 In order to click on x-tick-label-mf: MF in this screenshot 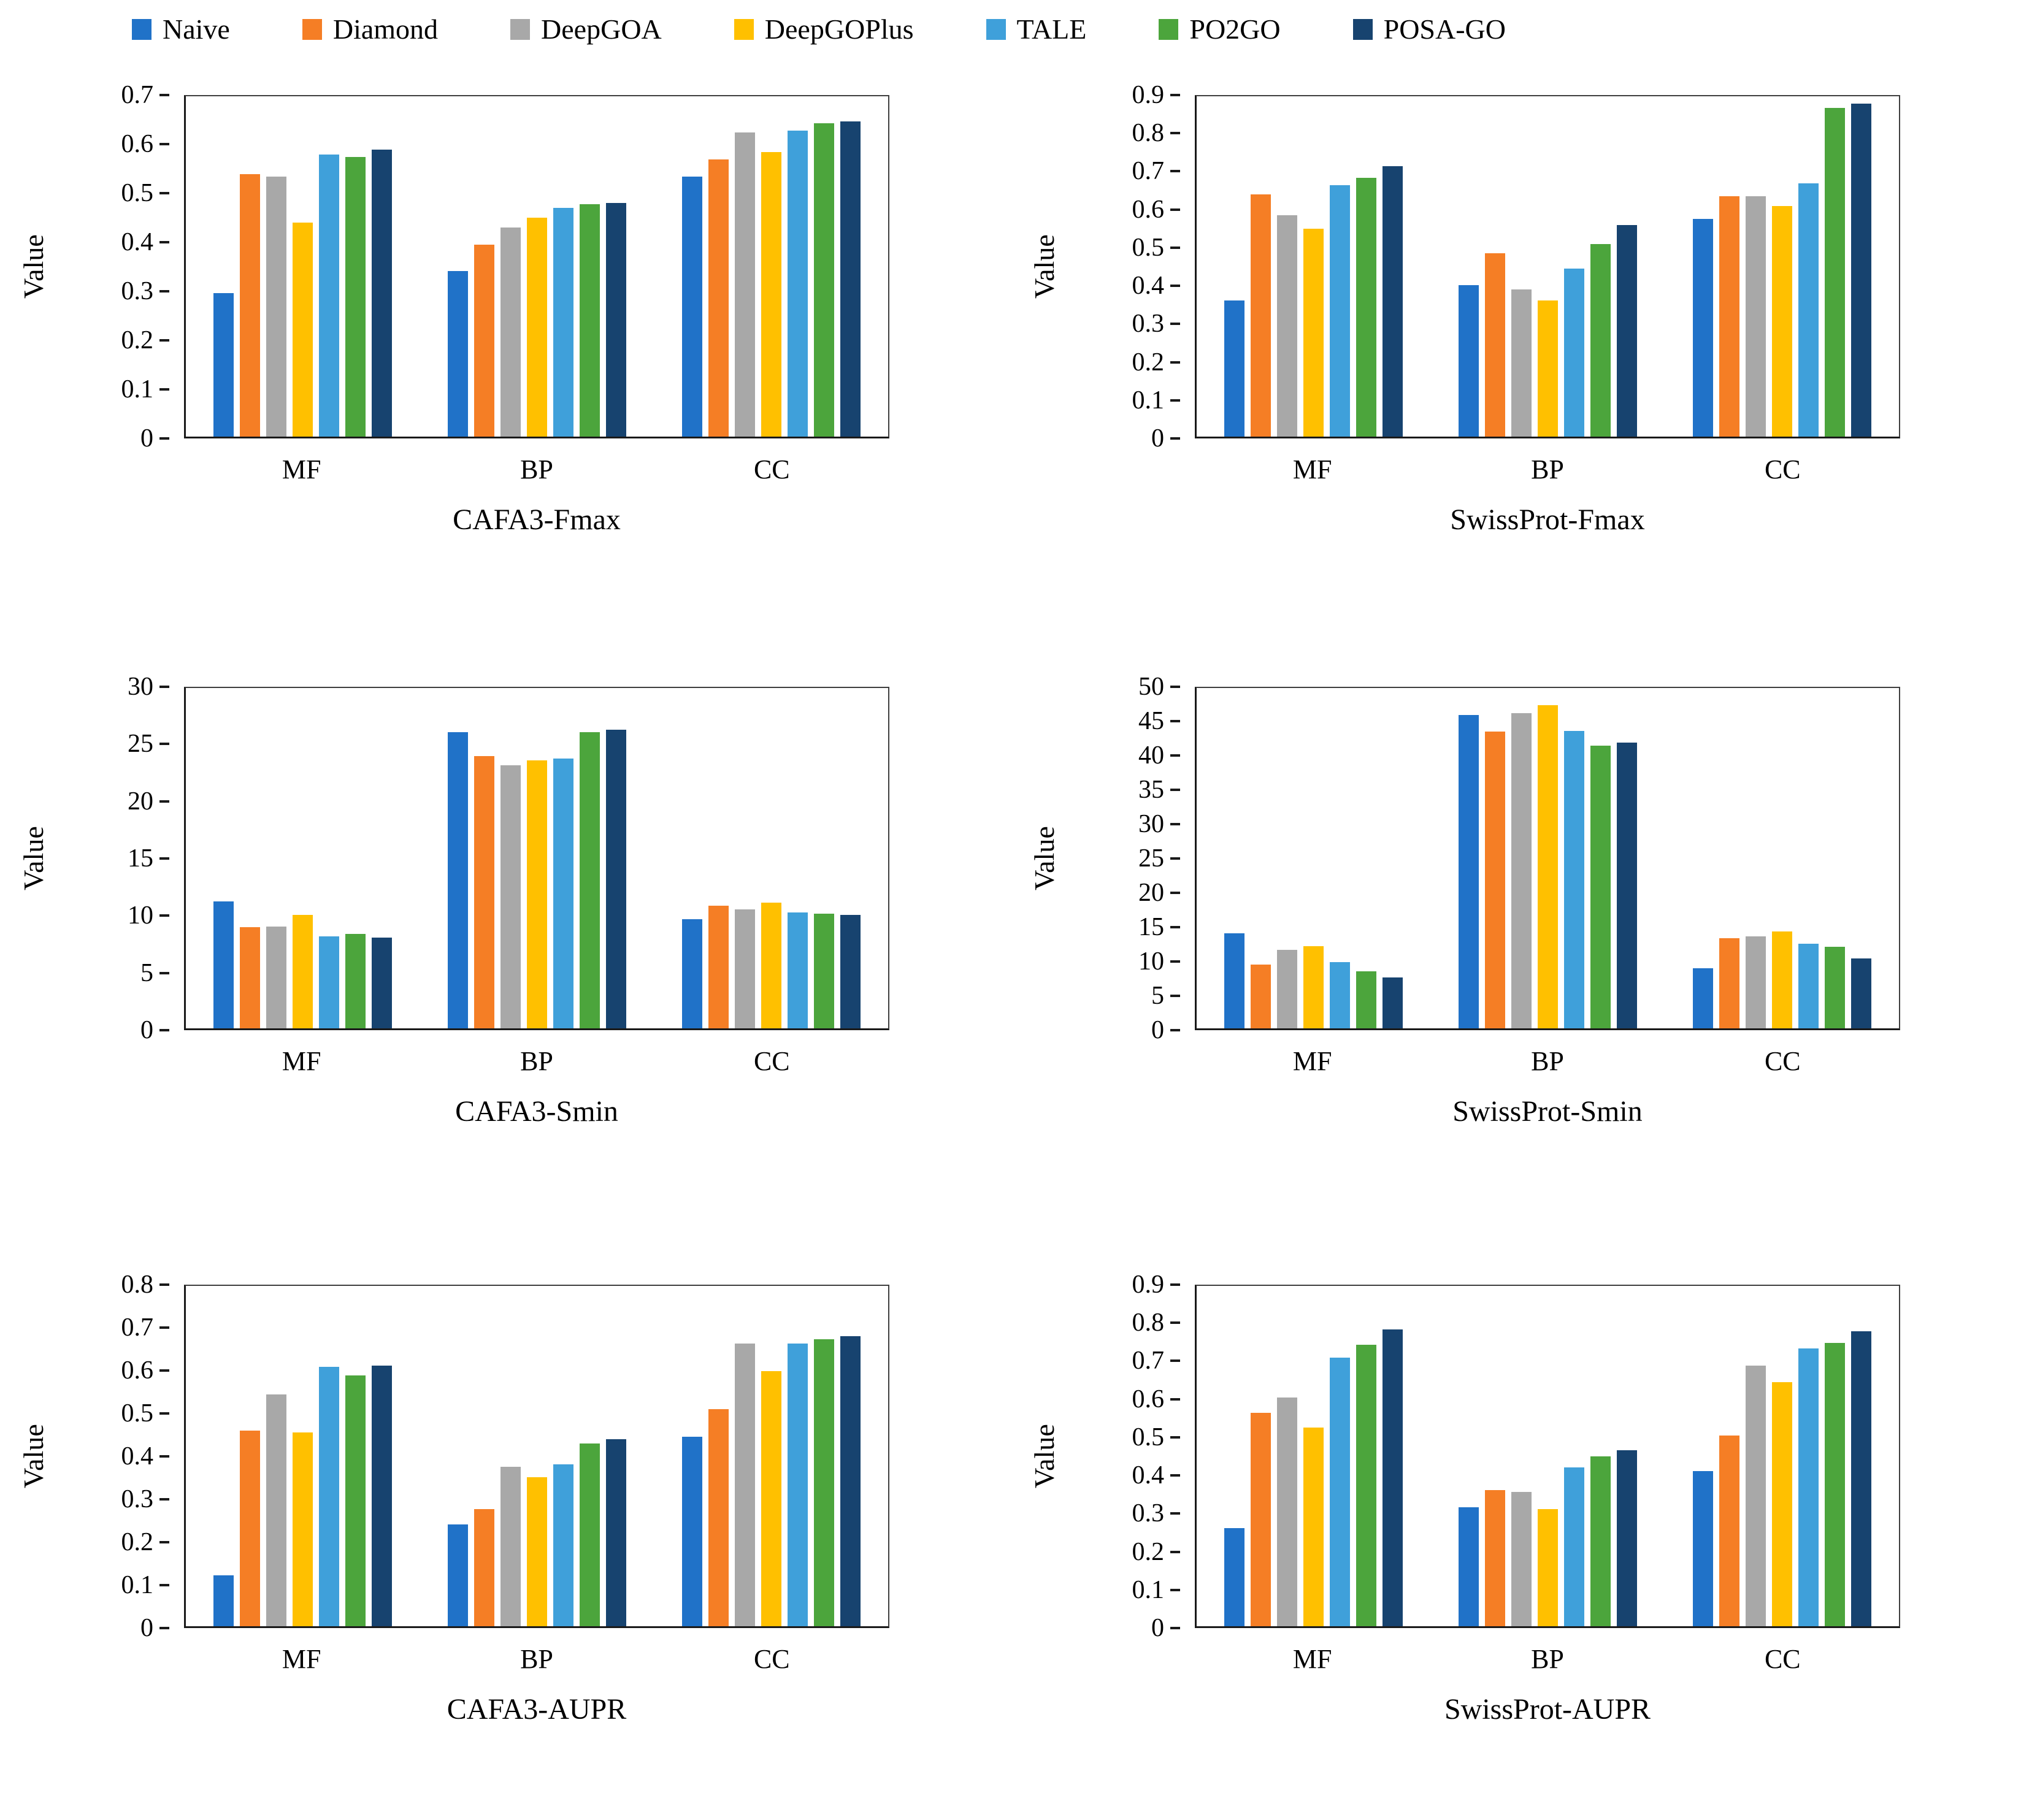, I will do `click(301, 469)`.